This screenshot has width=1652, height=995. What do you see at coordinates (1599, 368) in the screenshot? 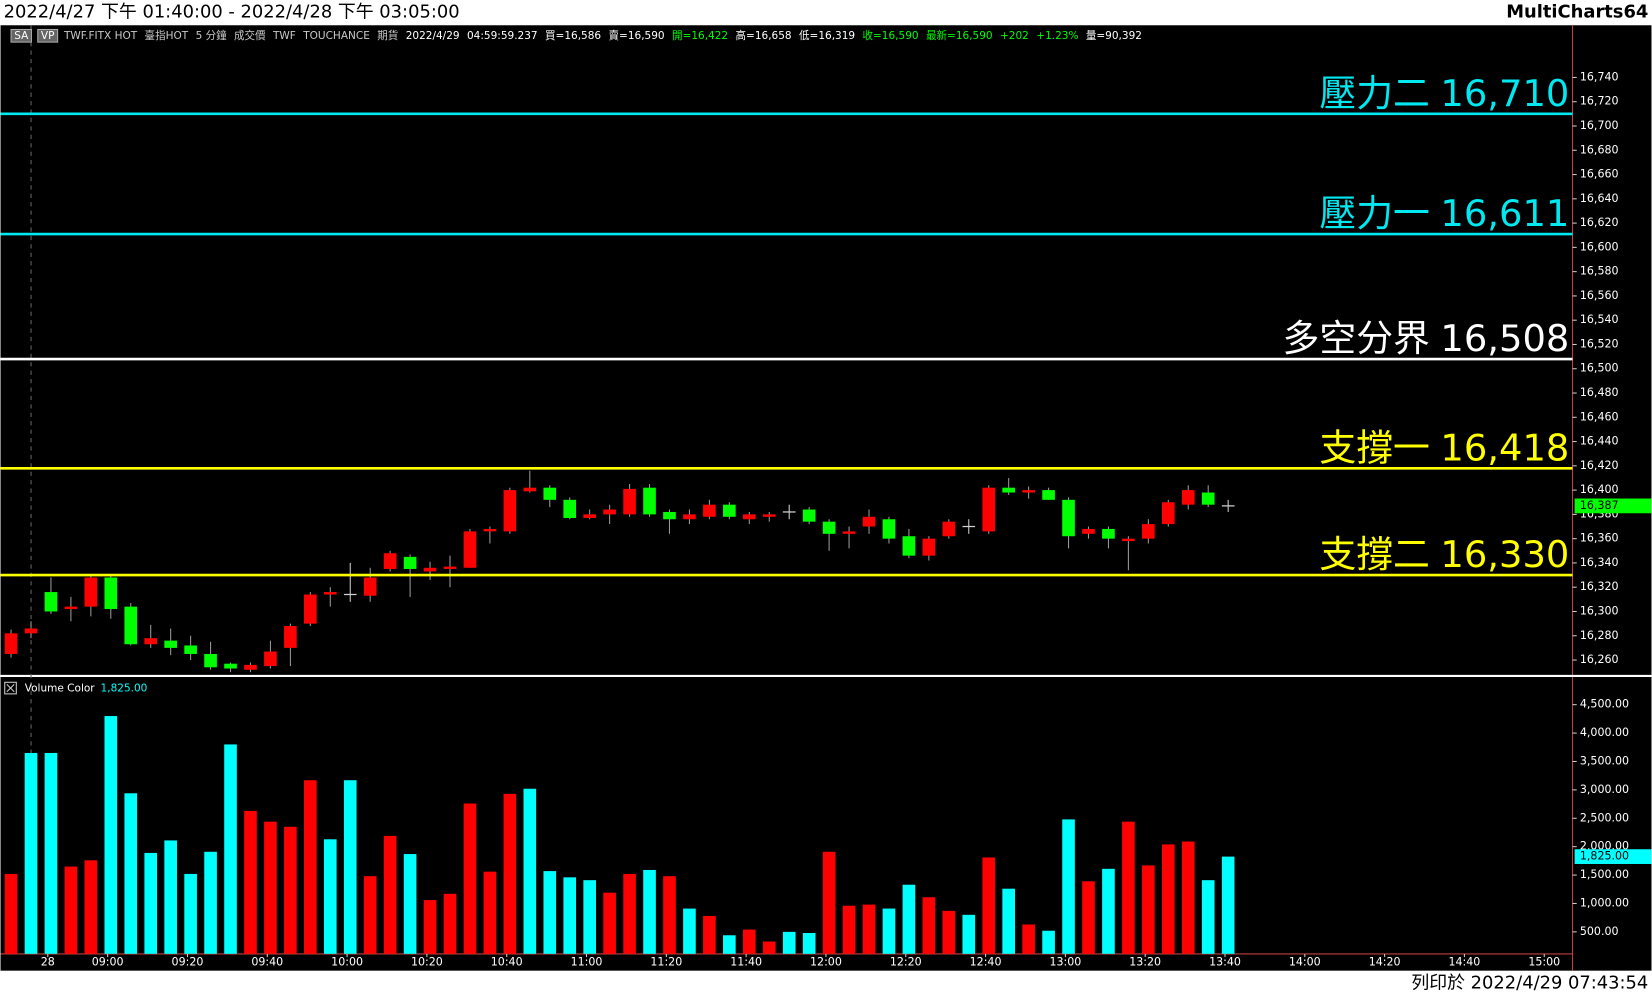
I see `y-tick-label: 16,500` at bounding box center [1599, 368].